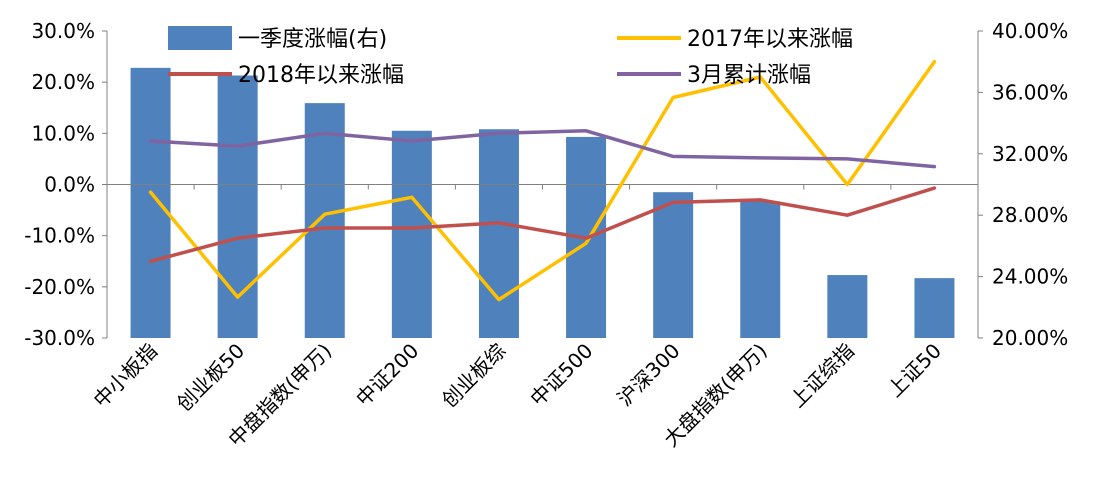 The width and height of the screenshot is (1098, 486). I want to click on left-tick-label: -10.0%, so click(59, 236).